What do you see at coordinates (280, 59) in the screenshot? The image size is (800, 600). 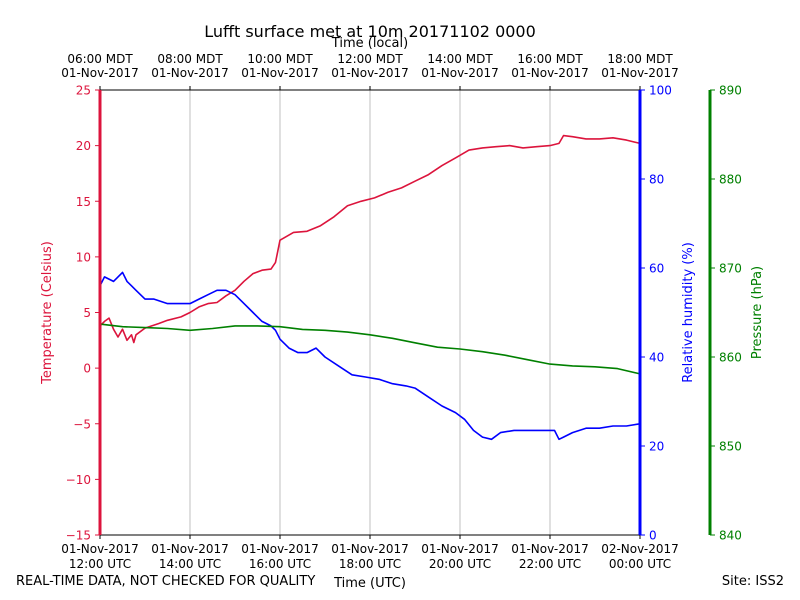 I see `x-tick-label-top: 10:00 MDT` at bounding box center [280, 59].